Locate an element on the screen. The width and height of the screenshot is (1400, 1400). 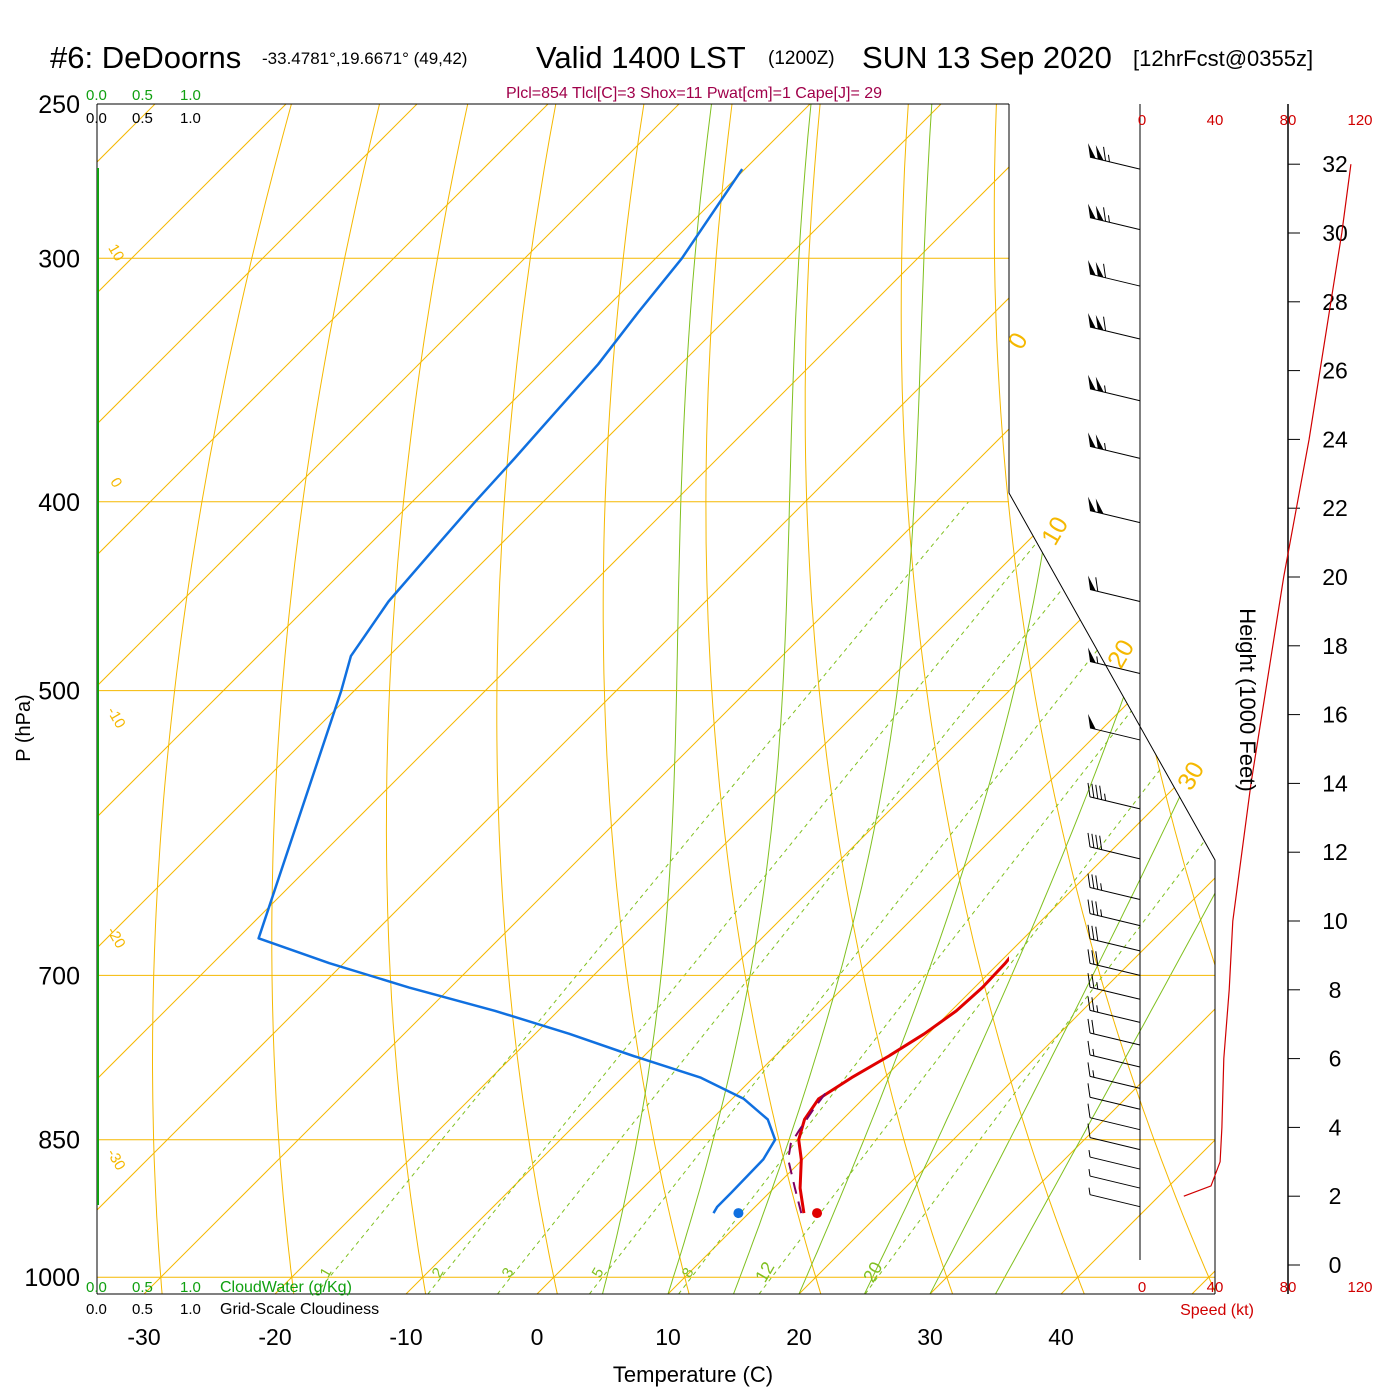
height-axis-label: Height (1000 Feet) is located at coordinates (1247, 699).